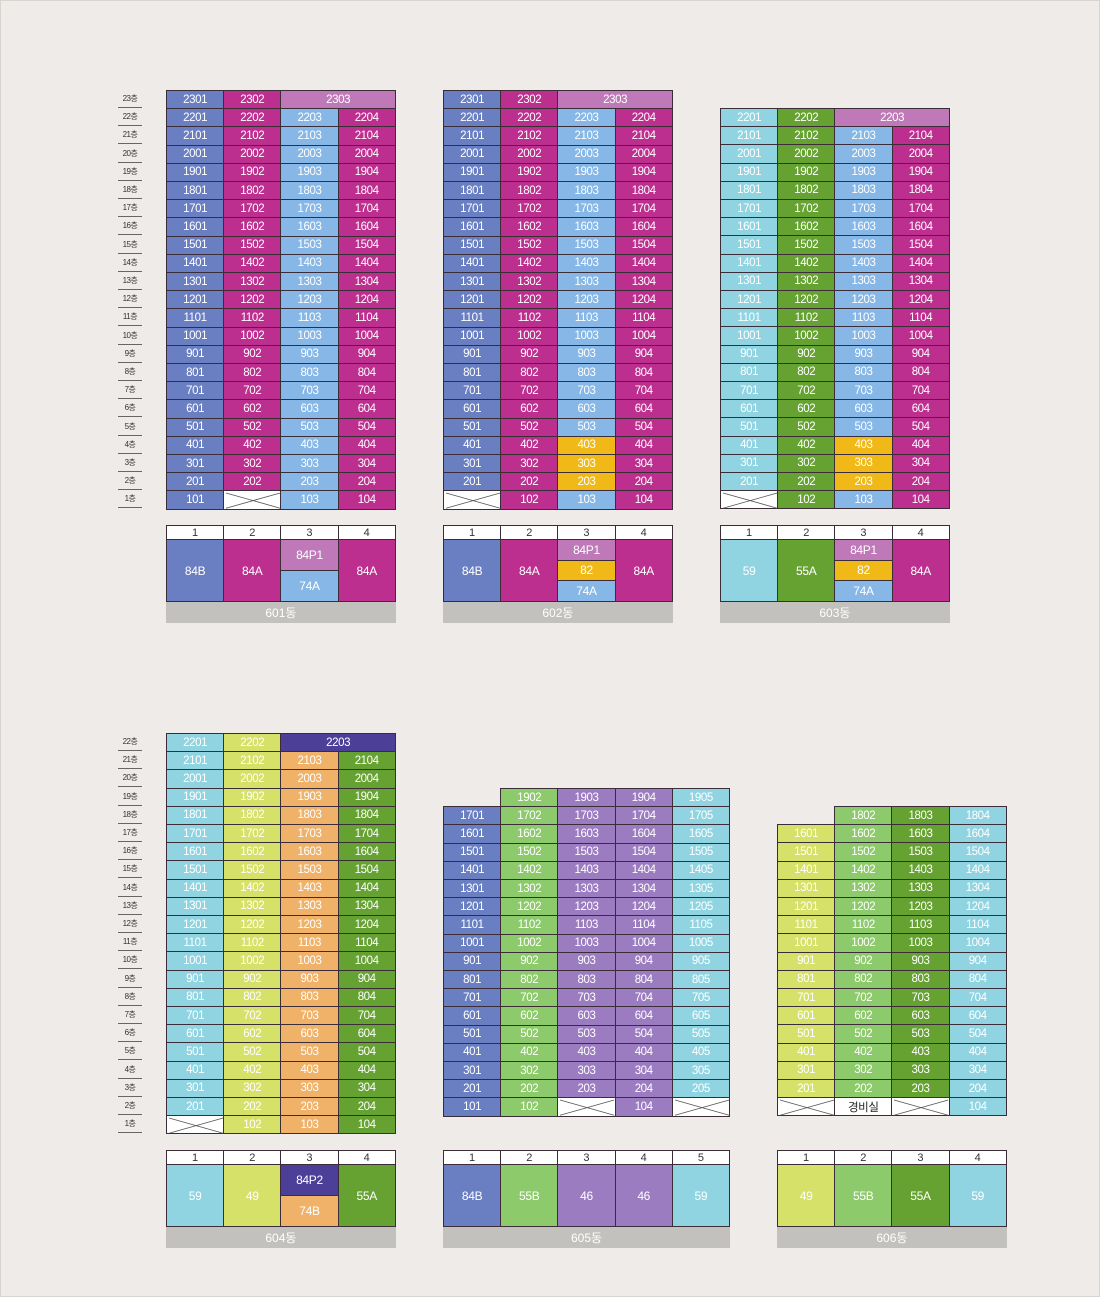  Describe the element at coordinates (700, 907) in the screenshot. I see `unit-1205: 1205` at that location.